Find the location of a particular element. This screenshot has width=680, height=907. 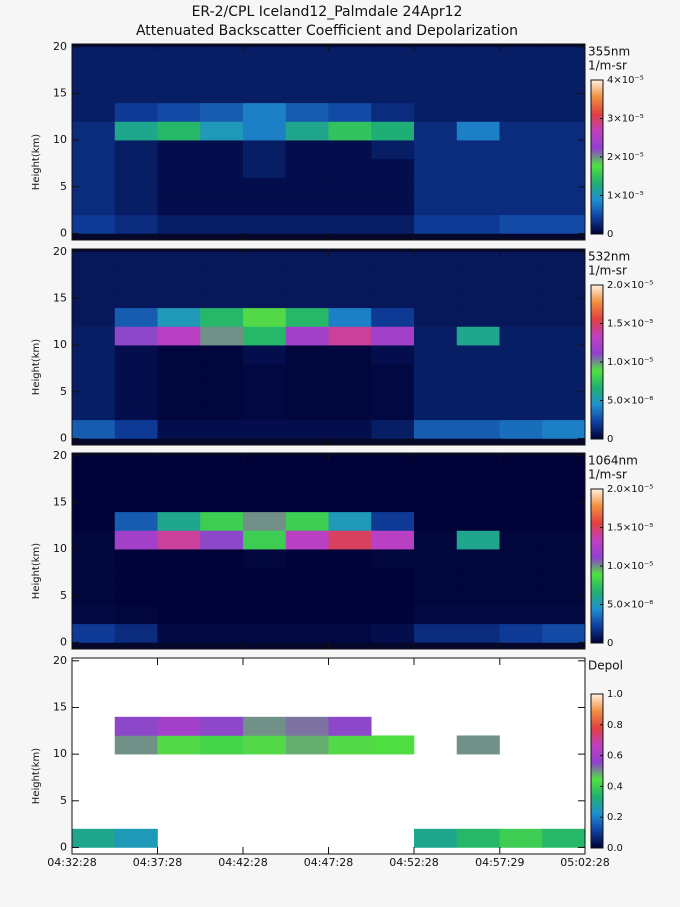

colorbar is located at coordinates (597, 771).